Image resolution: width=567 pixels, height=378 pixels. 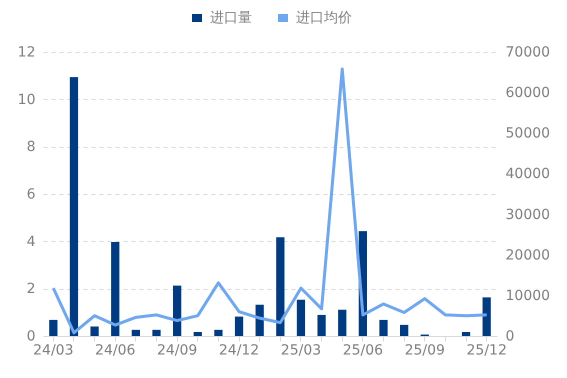 What do you see at coordinates (528, 52) in the screenshot?
I see `y2-tick-label: 70000` at bounding box center [528, 52].